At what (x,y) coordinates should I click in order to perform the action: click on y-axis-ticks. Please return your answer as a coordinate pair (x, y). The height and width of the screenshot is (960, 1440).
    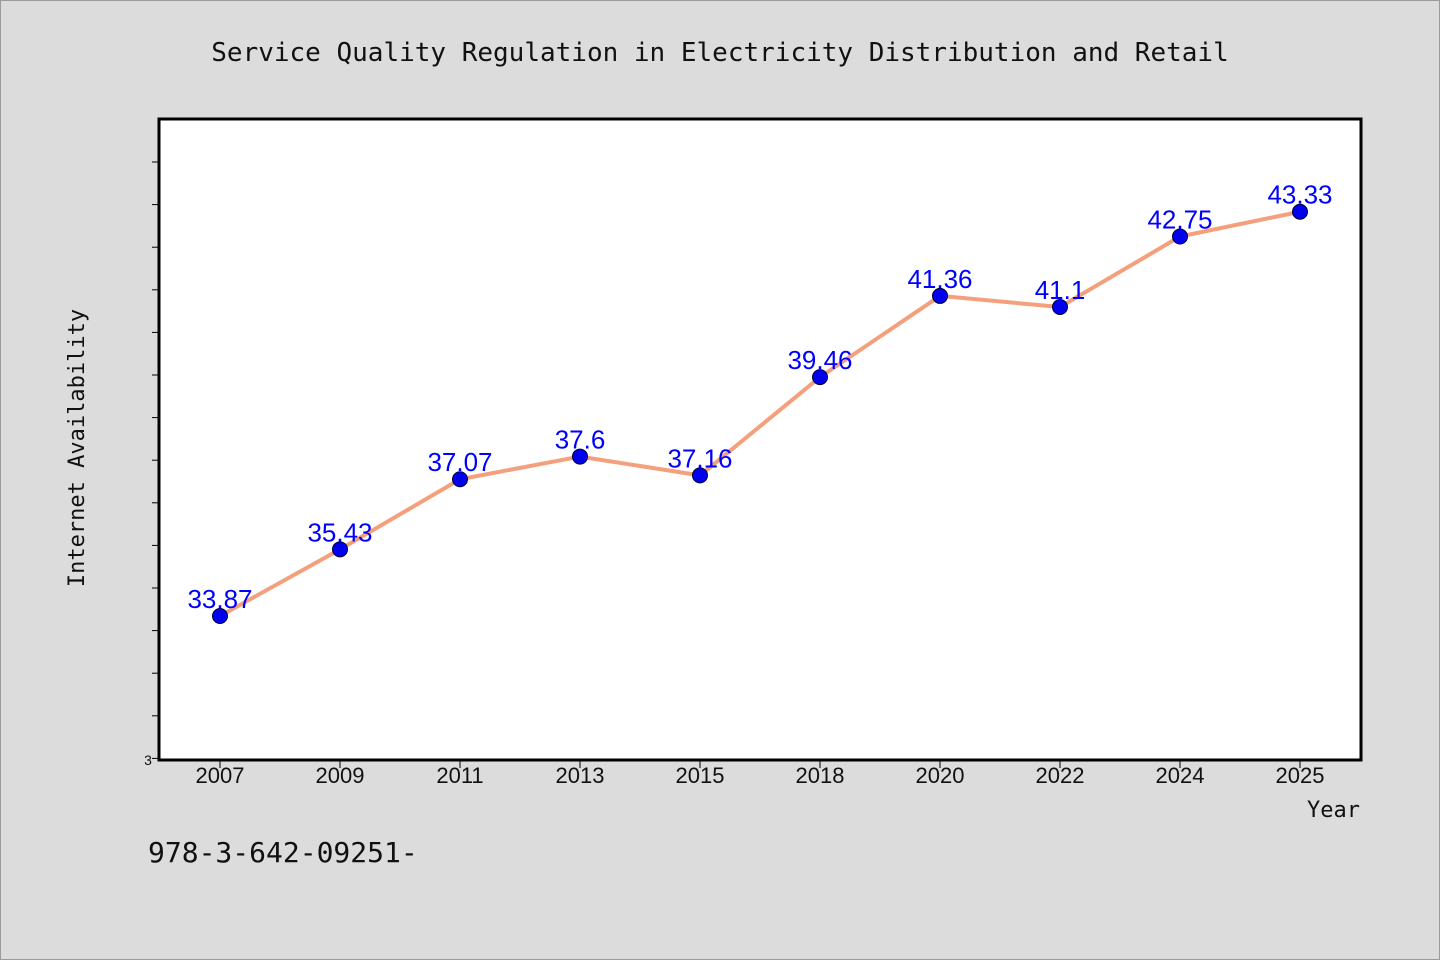
    Looking at the image, I should click on (155, 460).